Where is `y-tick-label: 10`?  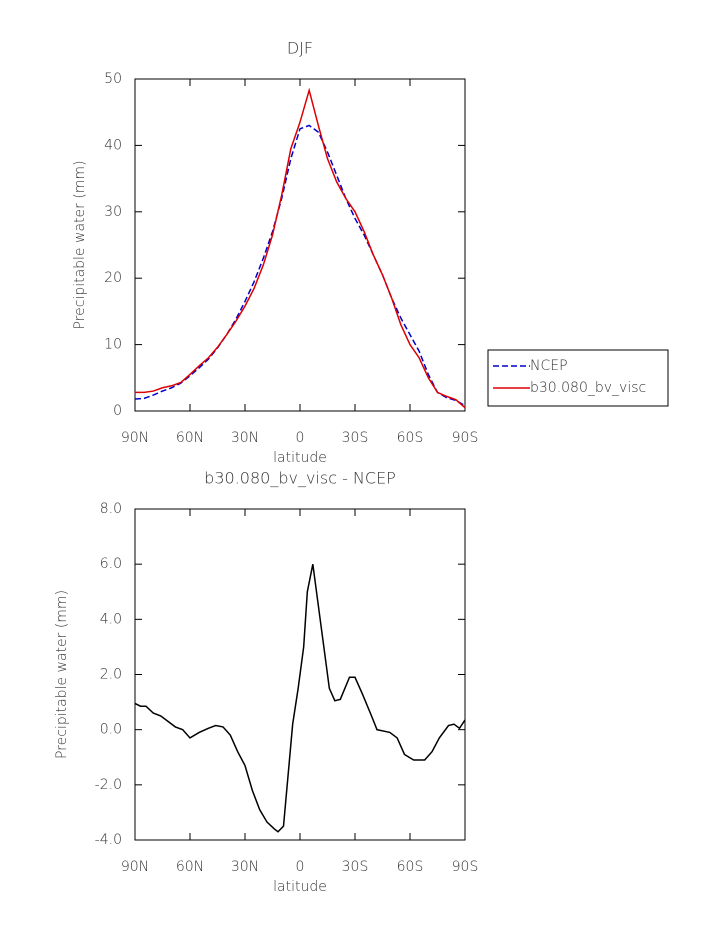
y-tick-label: 10 is located at coordinates (113, 345).